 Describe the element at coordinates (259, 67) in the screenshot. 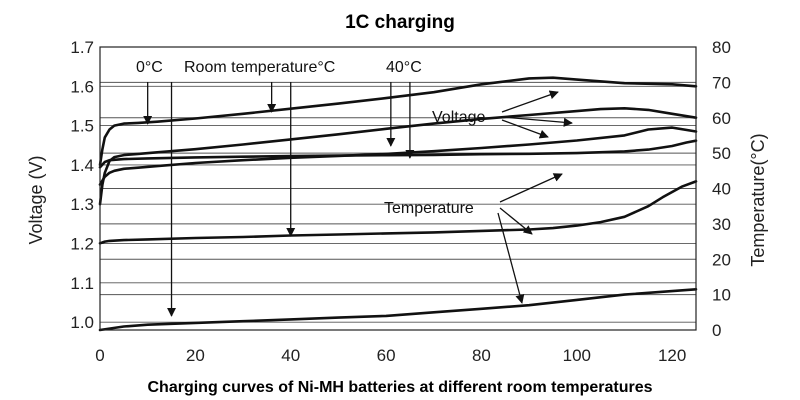

I see `label-room-temperature: Room temperature°C` at that location.